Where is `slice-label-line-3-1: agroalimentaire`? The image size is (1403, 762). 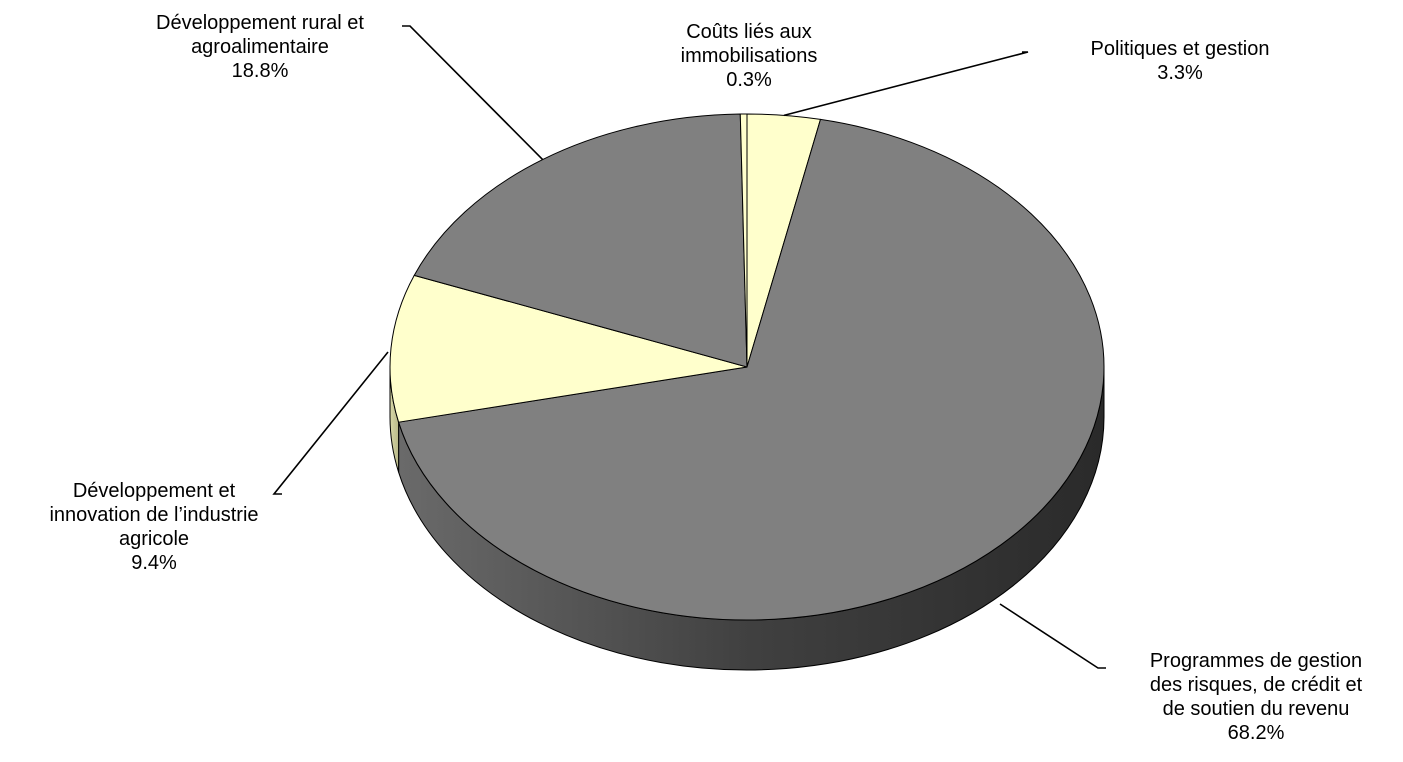 slice-label-line-3-1: agroalimentaire is located at coordinates (260, 47).